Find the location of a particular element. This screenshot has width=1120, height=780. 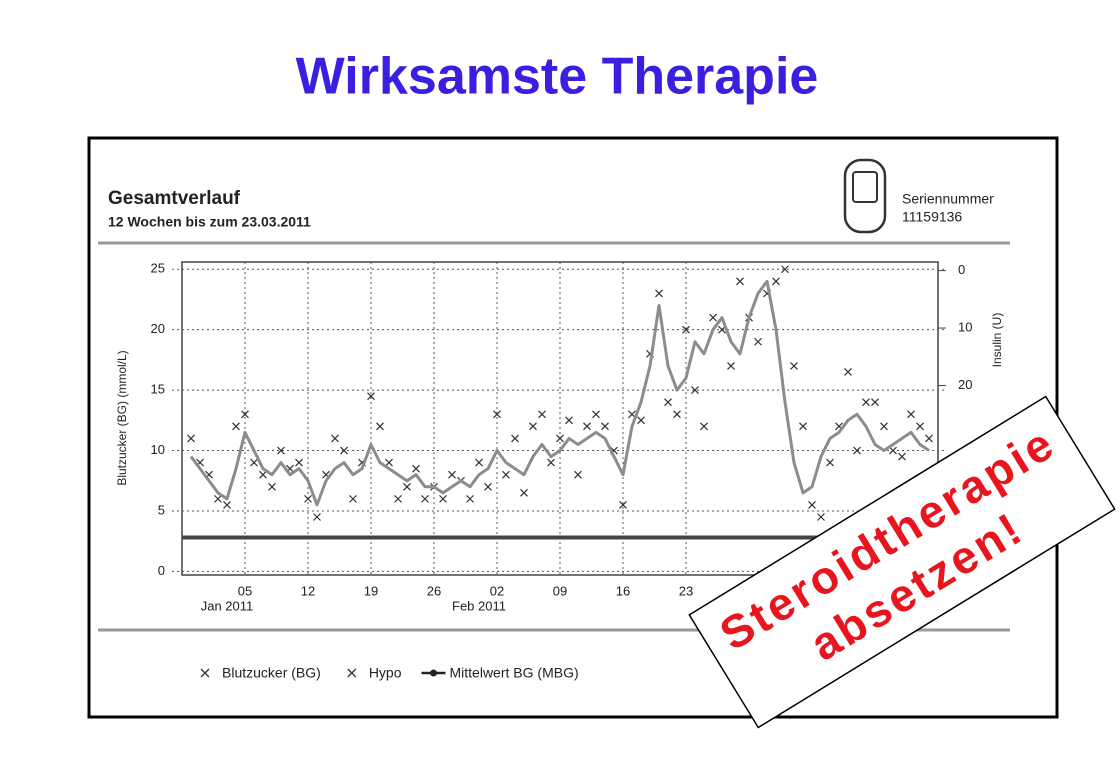

x-tick-label: 05 is located at coordinates (245, 590).